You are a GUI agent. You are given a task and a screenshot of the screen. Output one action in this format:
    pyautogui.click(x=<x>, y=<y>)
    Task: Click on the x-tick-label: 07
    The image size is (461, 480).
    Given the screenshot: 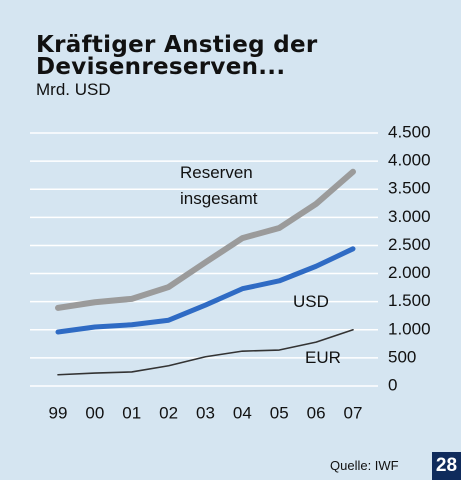 What is the action you would take?
    pyautogui.click(x=353, y=412)
    